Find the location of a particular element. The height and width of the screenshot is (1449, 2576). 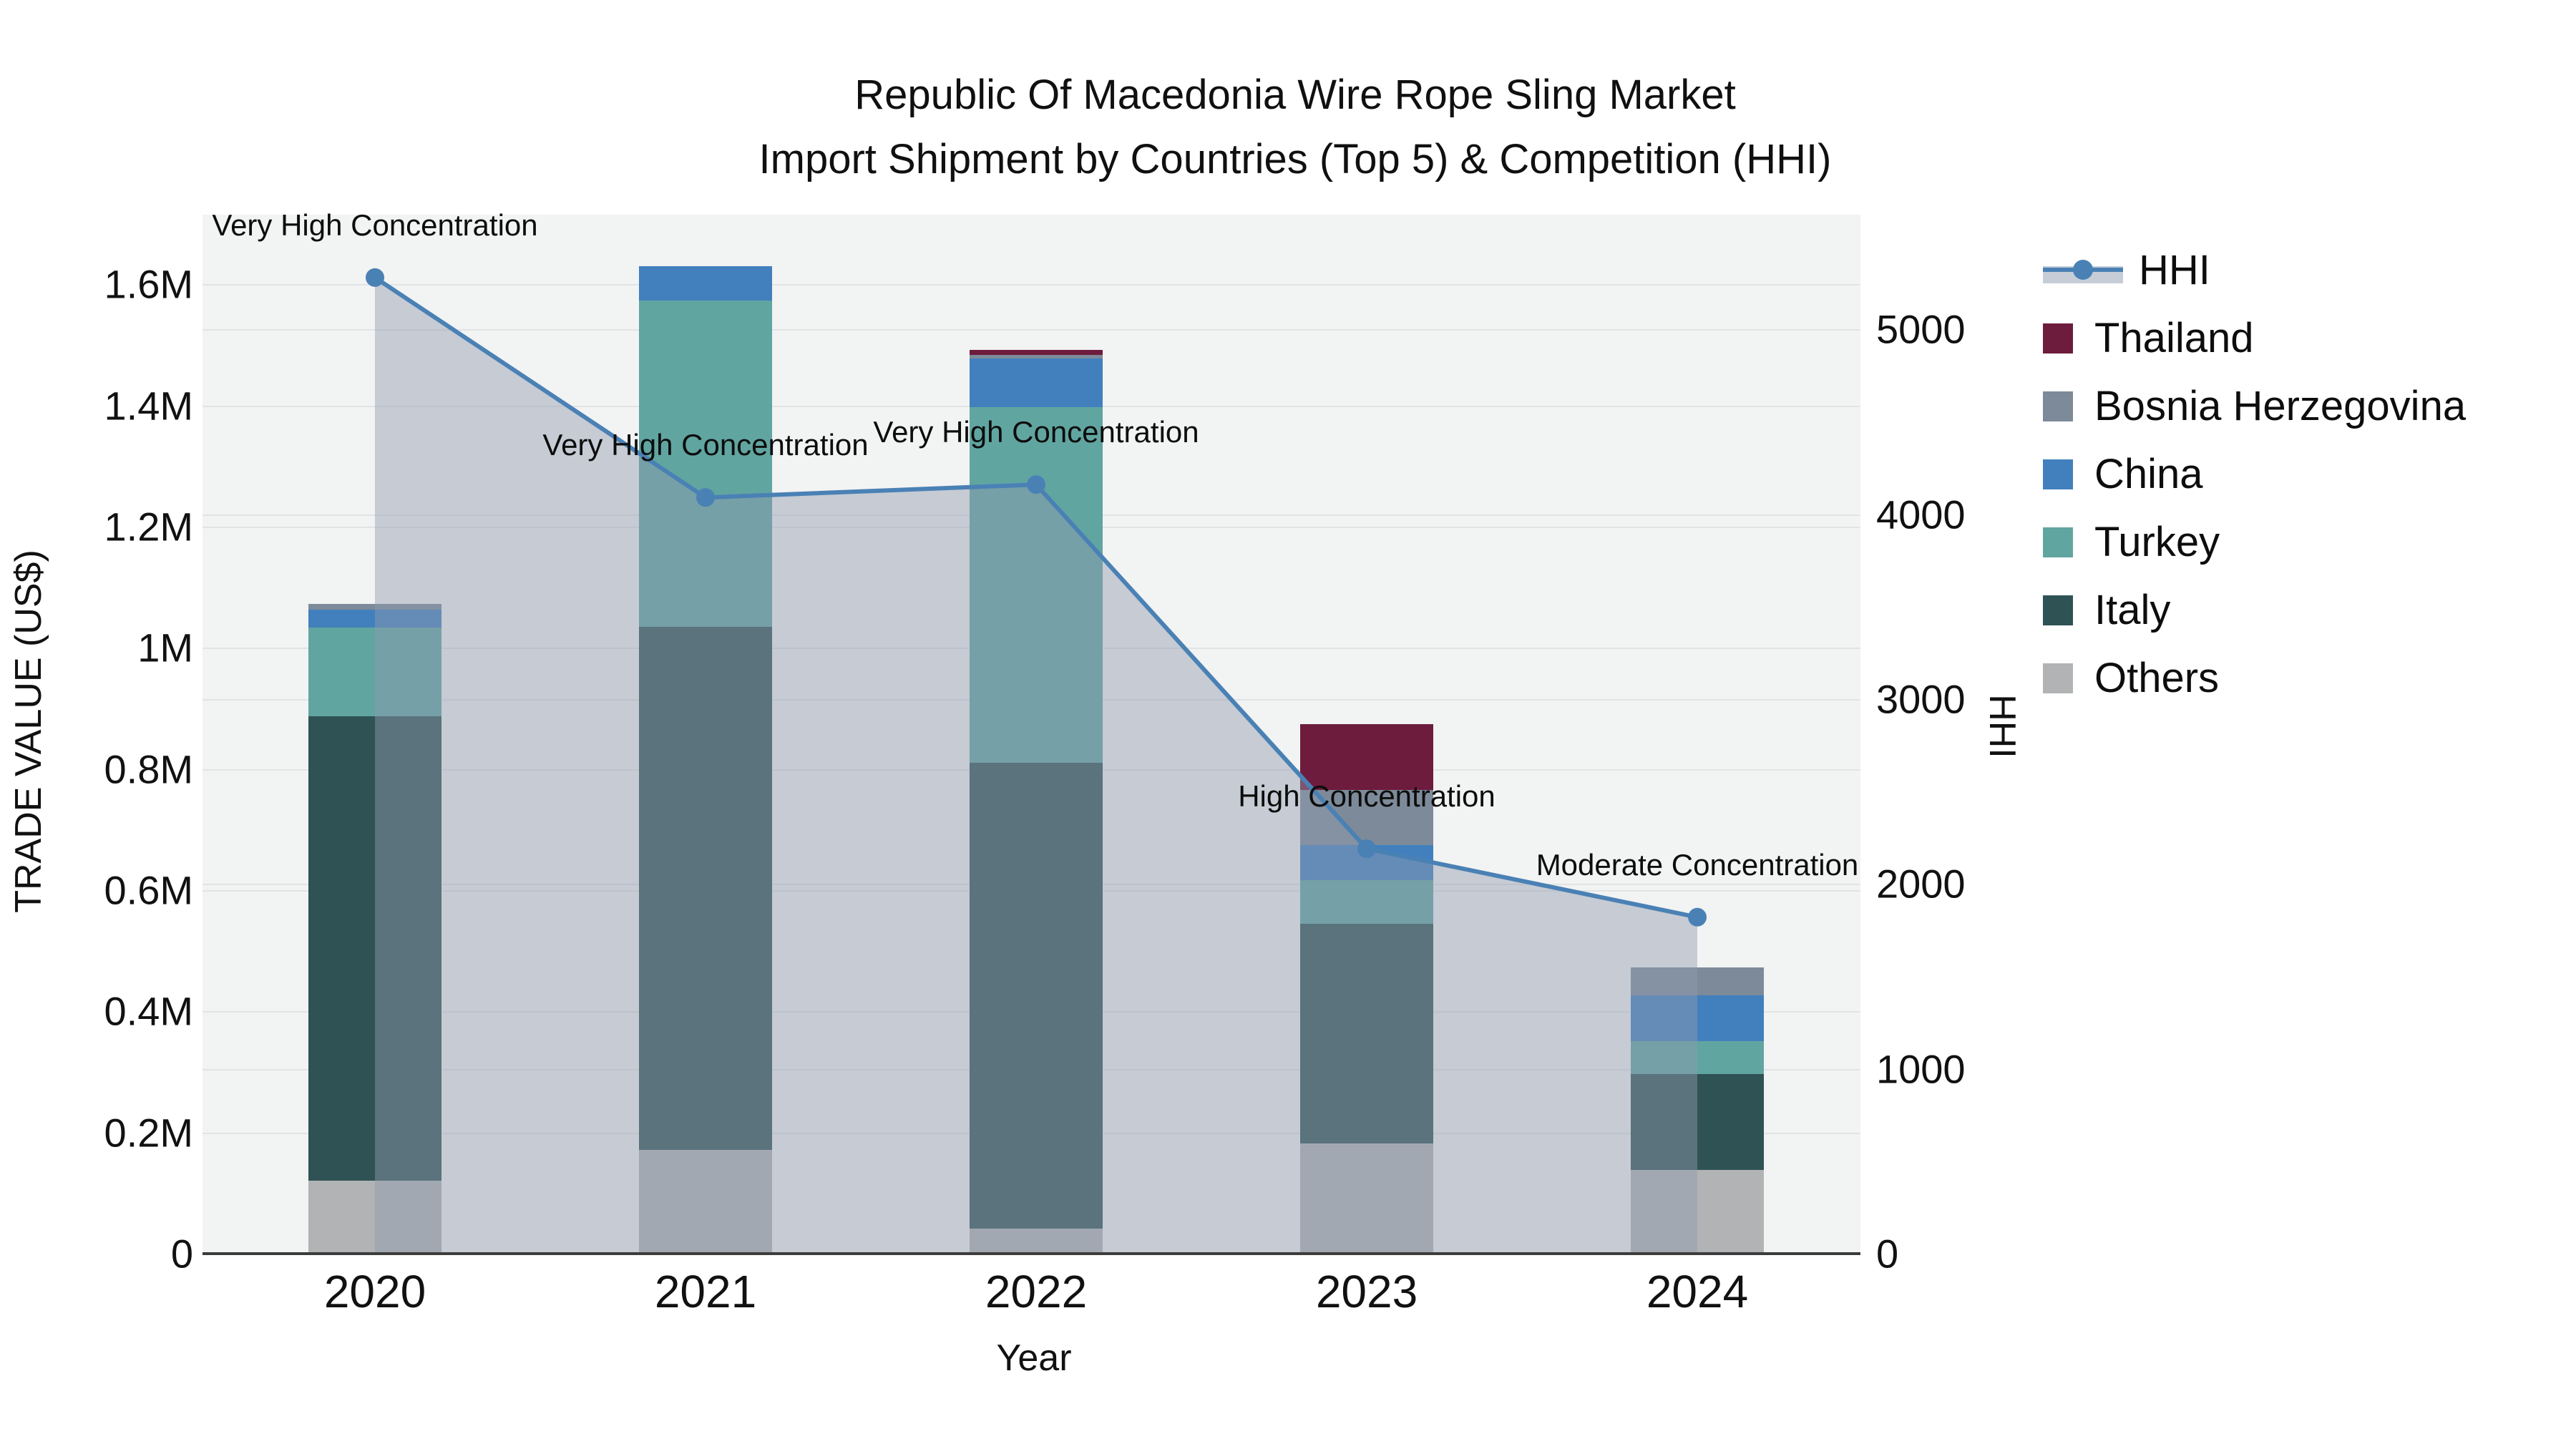

bar-segment-2021-italy is located at coordinates (705, 888).